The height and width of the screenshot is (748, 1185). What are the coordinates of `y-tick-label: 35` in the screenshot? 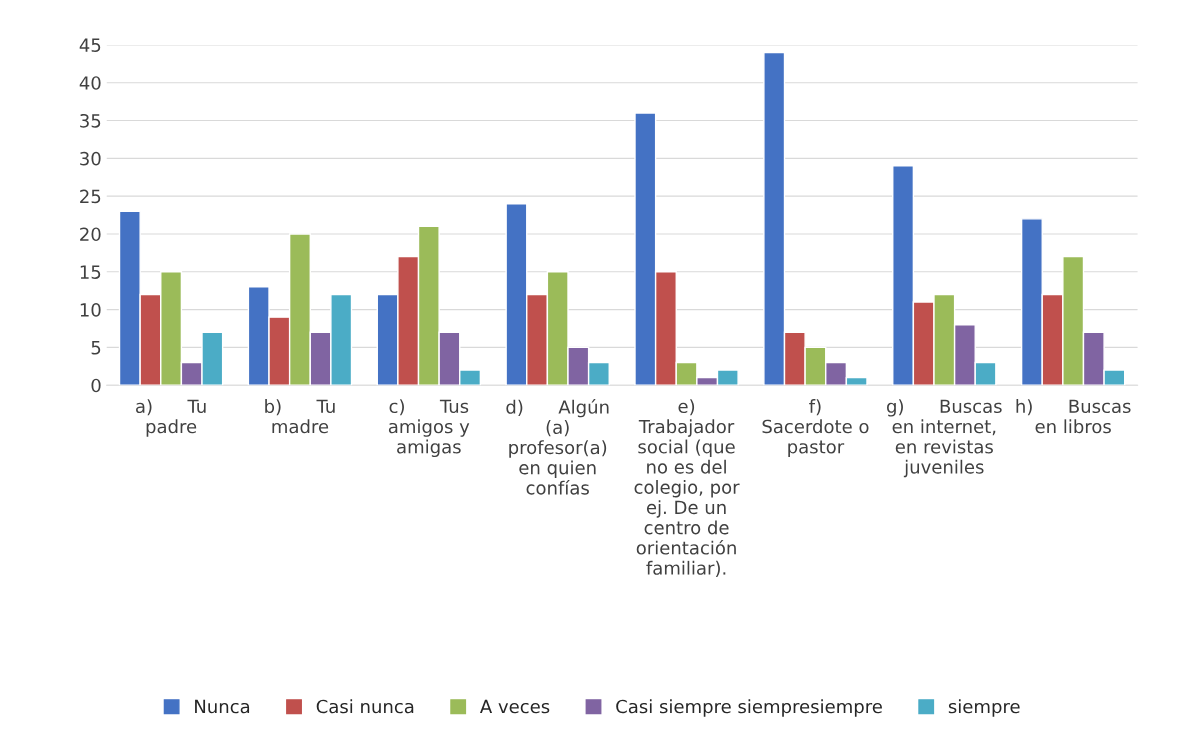 It's located at (90, 120).